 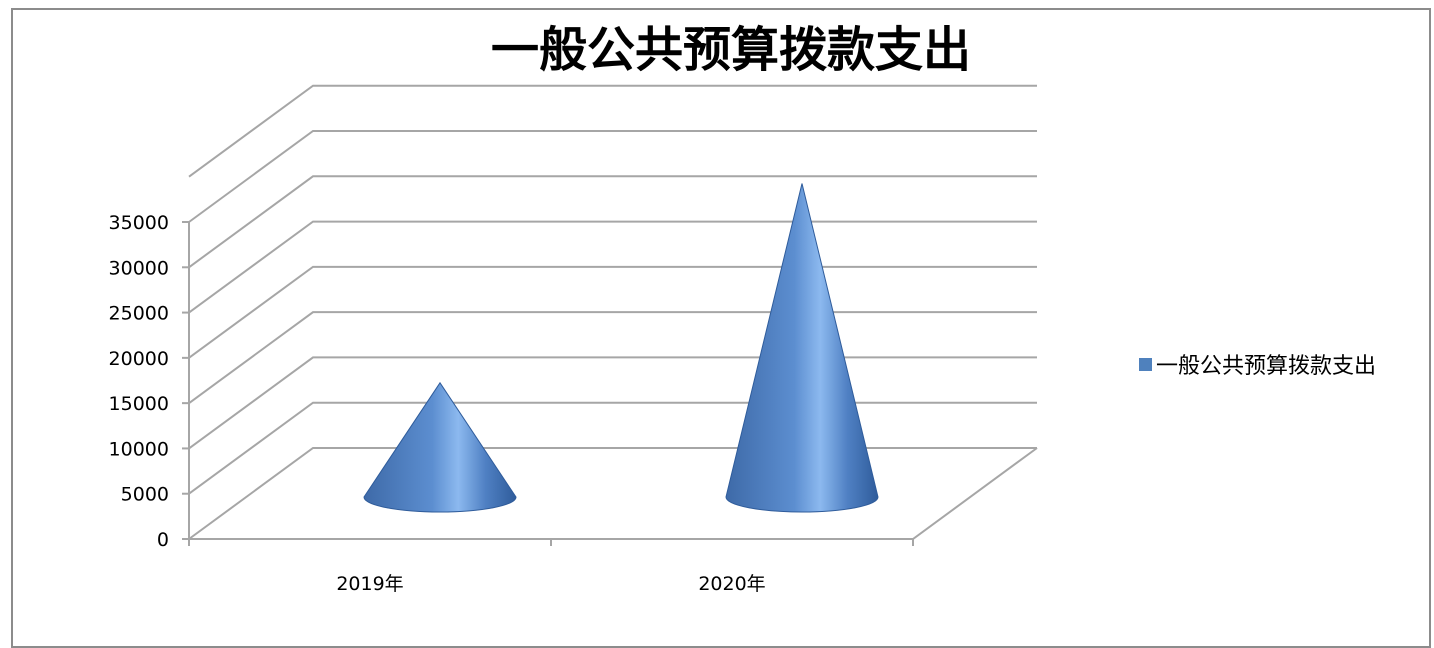 I want to click on chart-legend: 一般公共预算拨款支出, so click(x=1257, y=364).